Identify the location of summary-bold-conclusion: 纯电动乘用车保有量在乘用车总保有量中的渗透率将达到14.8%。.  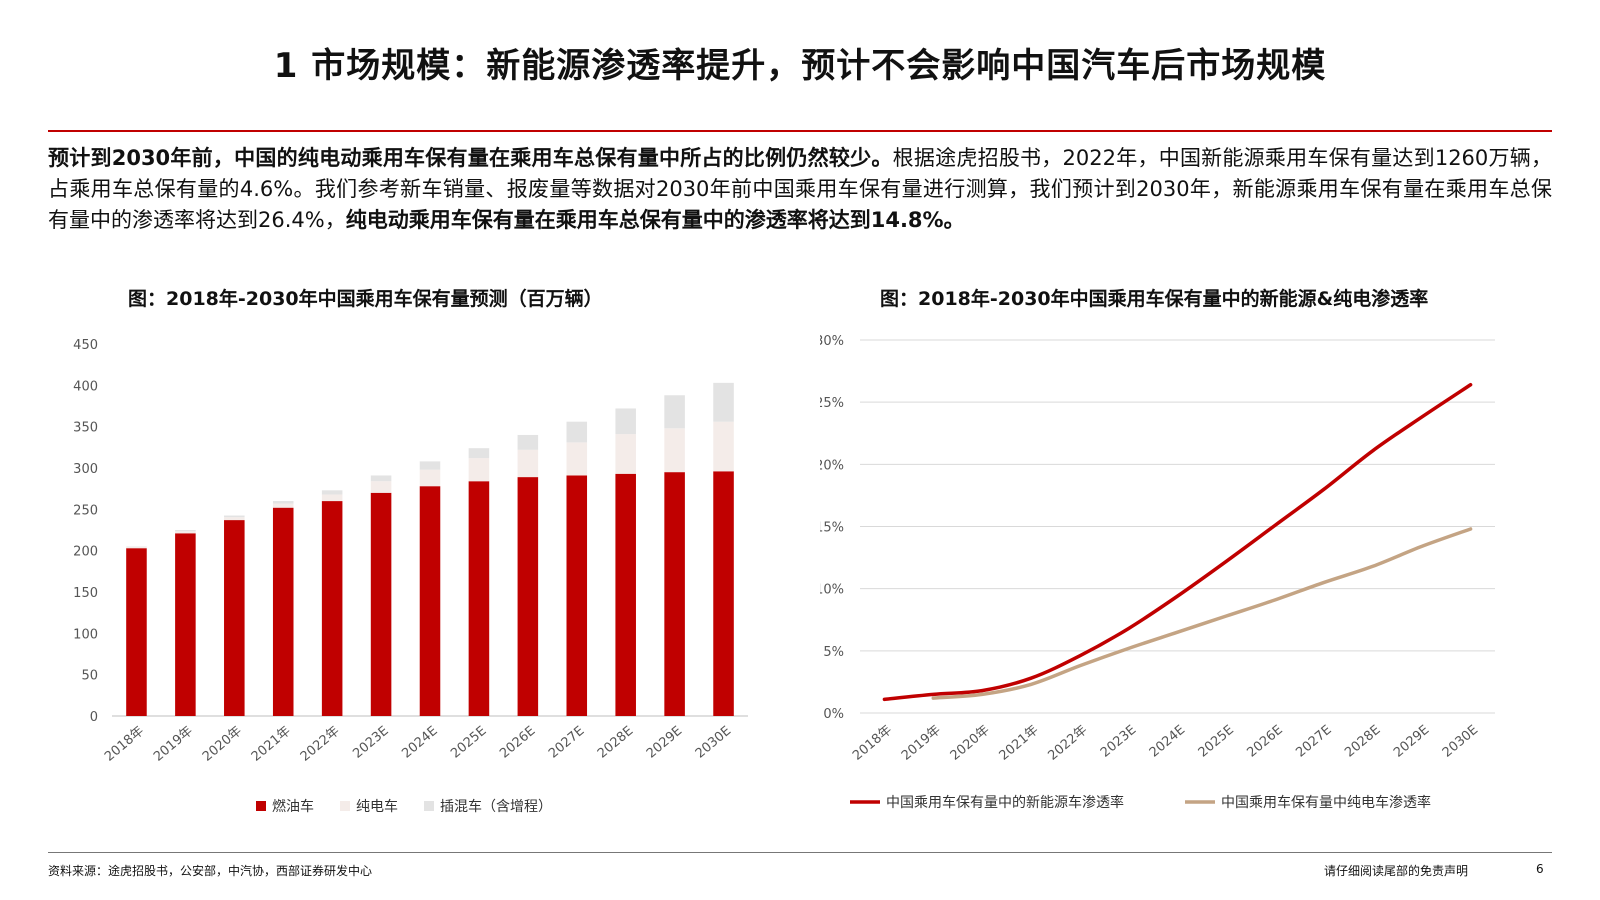
(655, 220).